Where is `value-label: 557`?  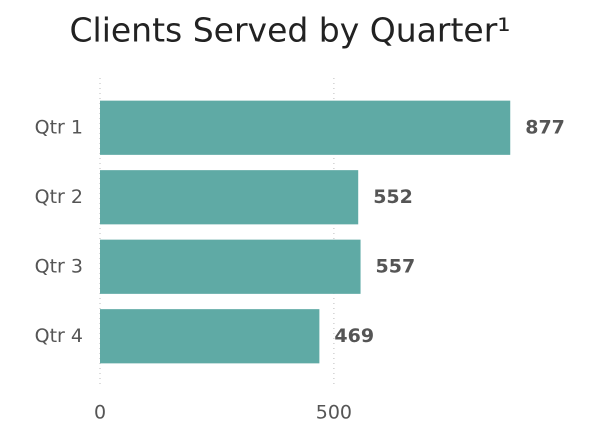
value-label: 557 is located at coordinates (396, 266).